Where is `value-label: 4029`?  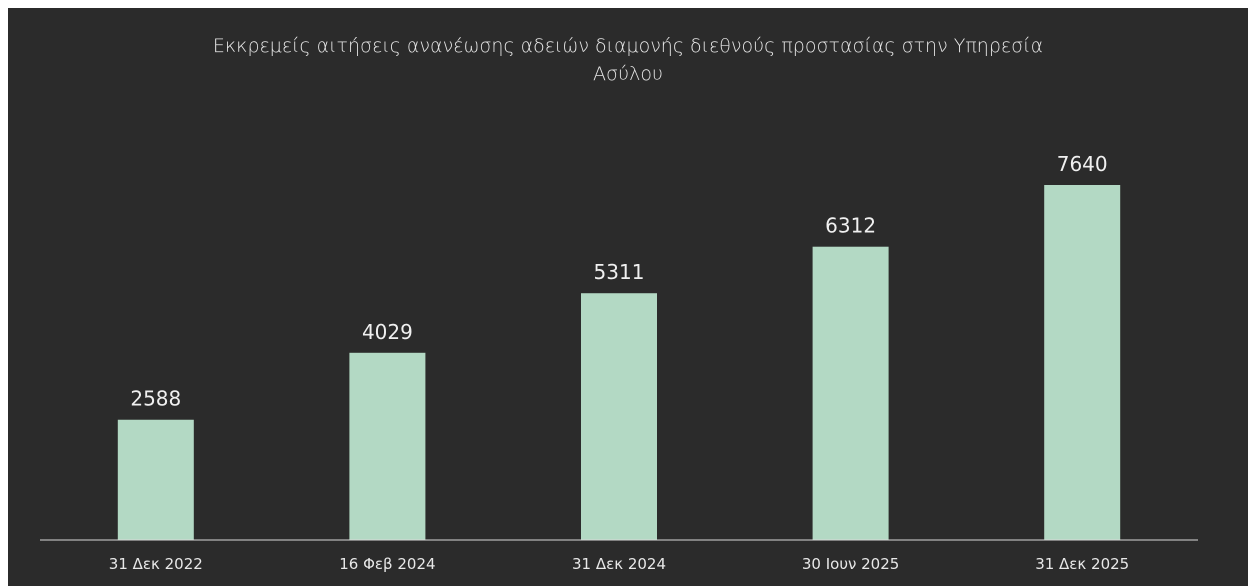 value-label: 4029 is located at coordinates (387, 332).